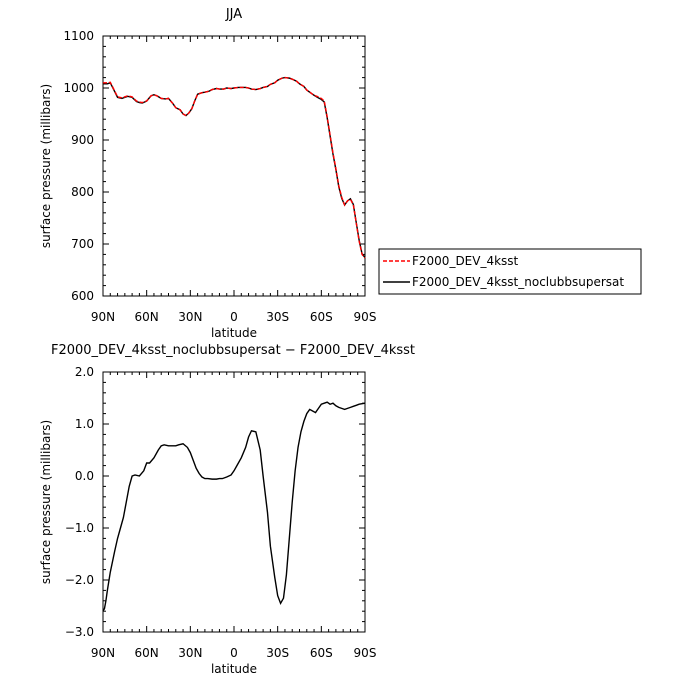 The width and height of the screenshot is (682, 682). What do you see at coordinates (79, 528) in the screenshot?
I see `bottom-y-tick-label: −1.0` at bounding box center [79, 528].